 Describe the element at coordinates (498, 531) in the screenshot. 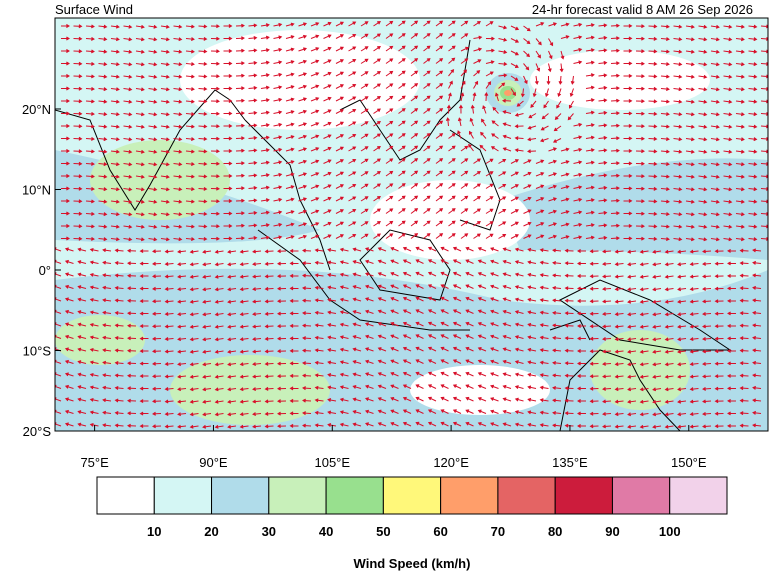

I see `colorbar-tick-label: 70` at that location.